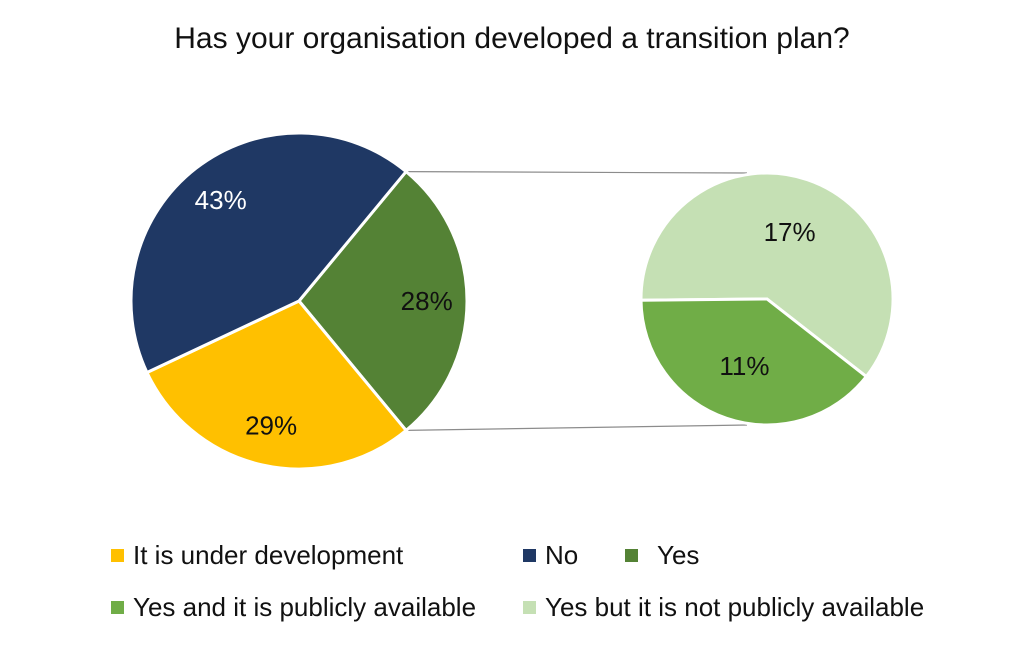  I want to click on legend-label: It is under development, so click(268, 555).